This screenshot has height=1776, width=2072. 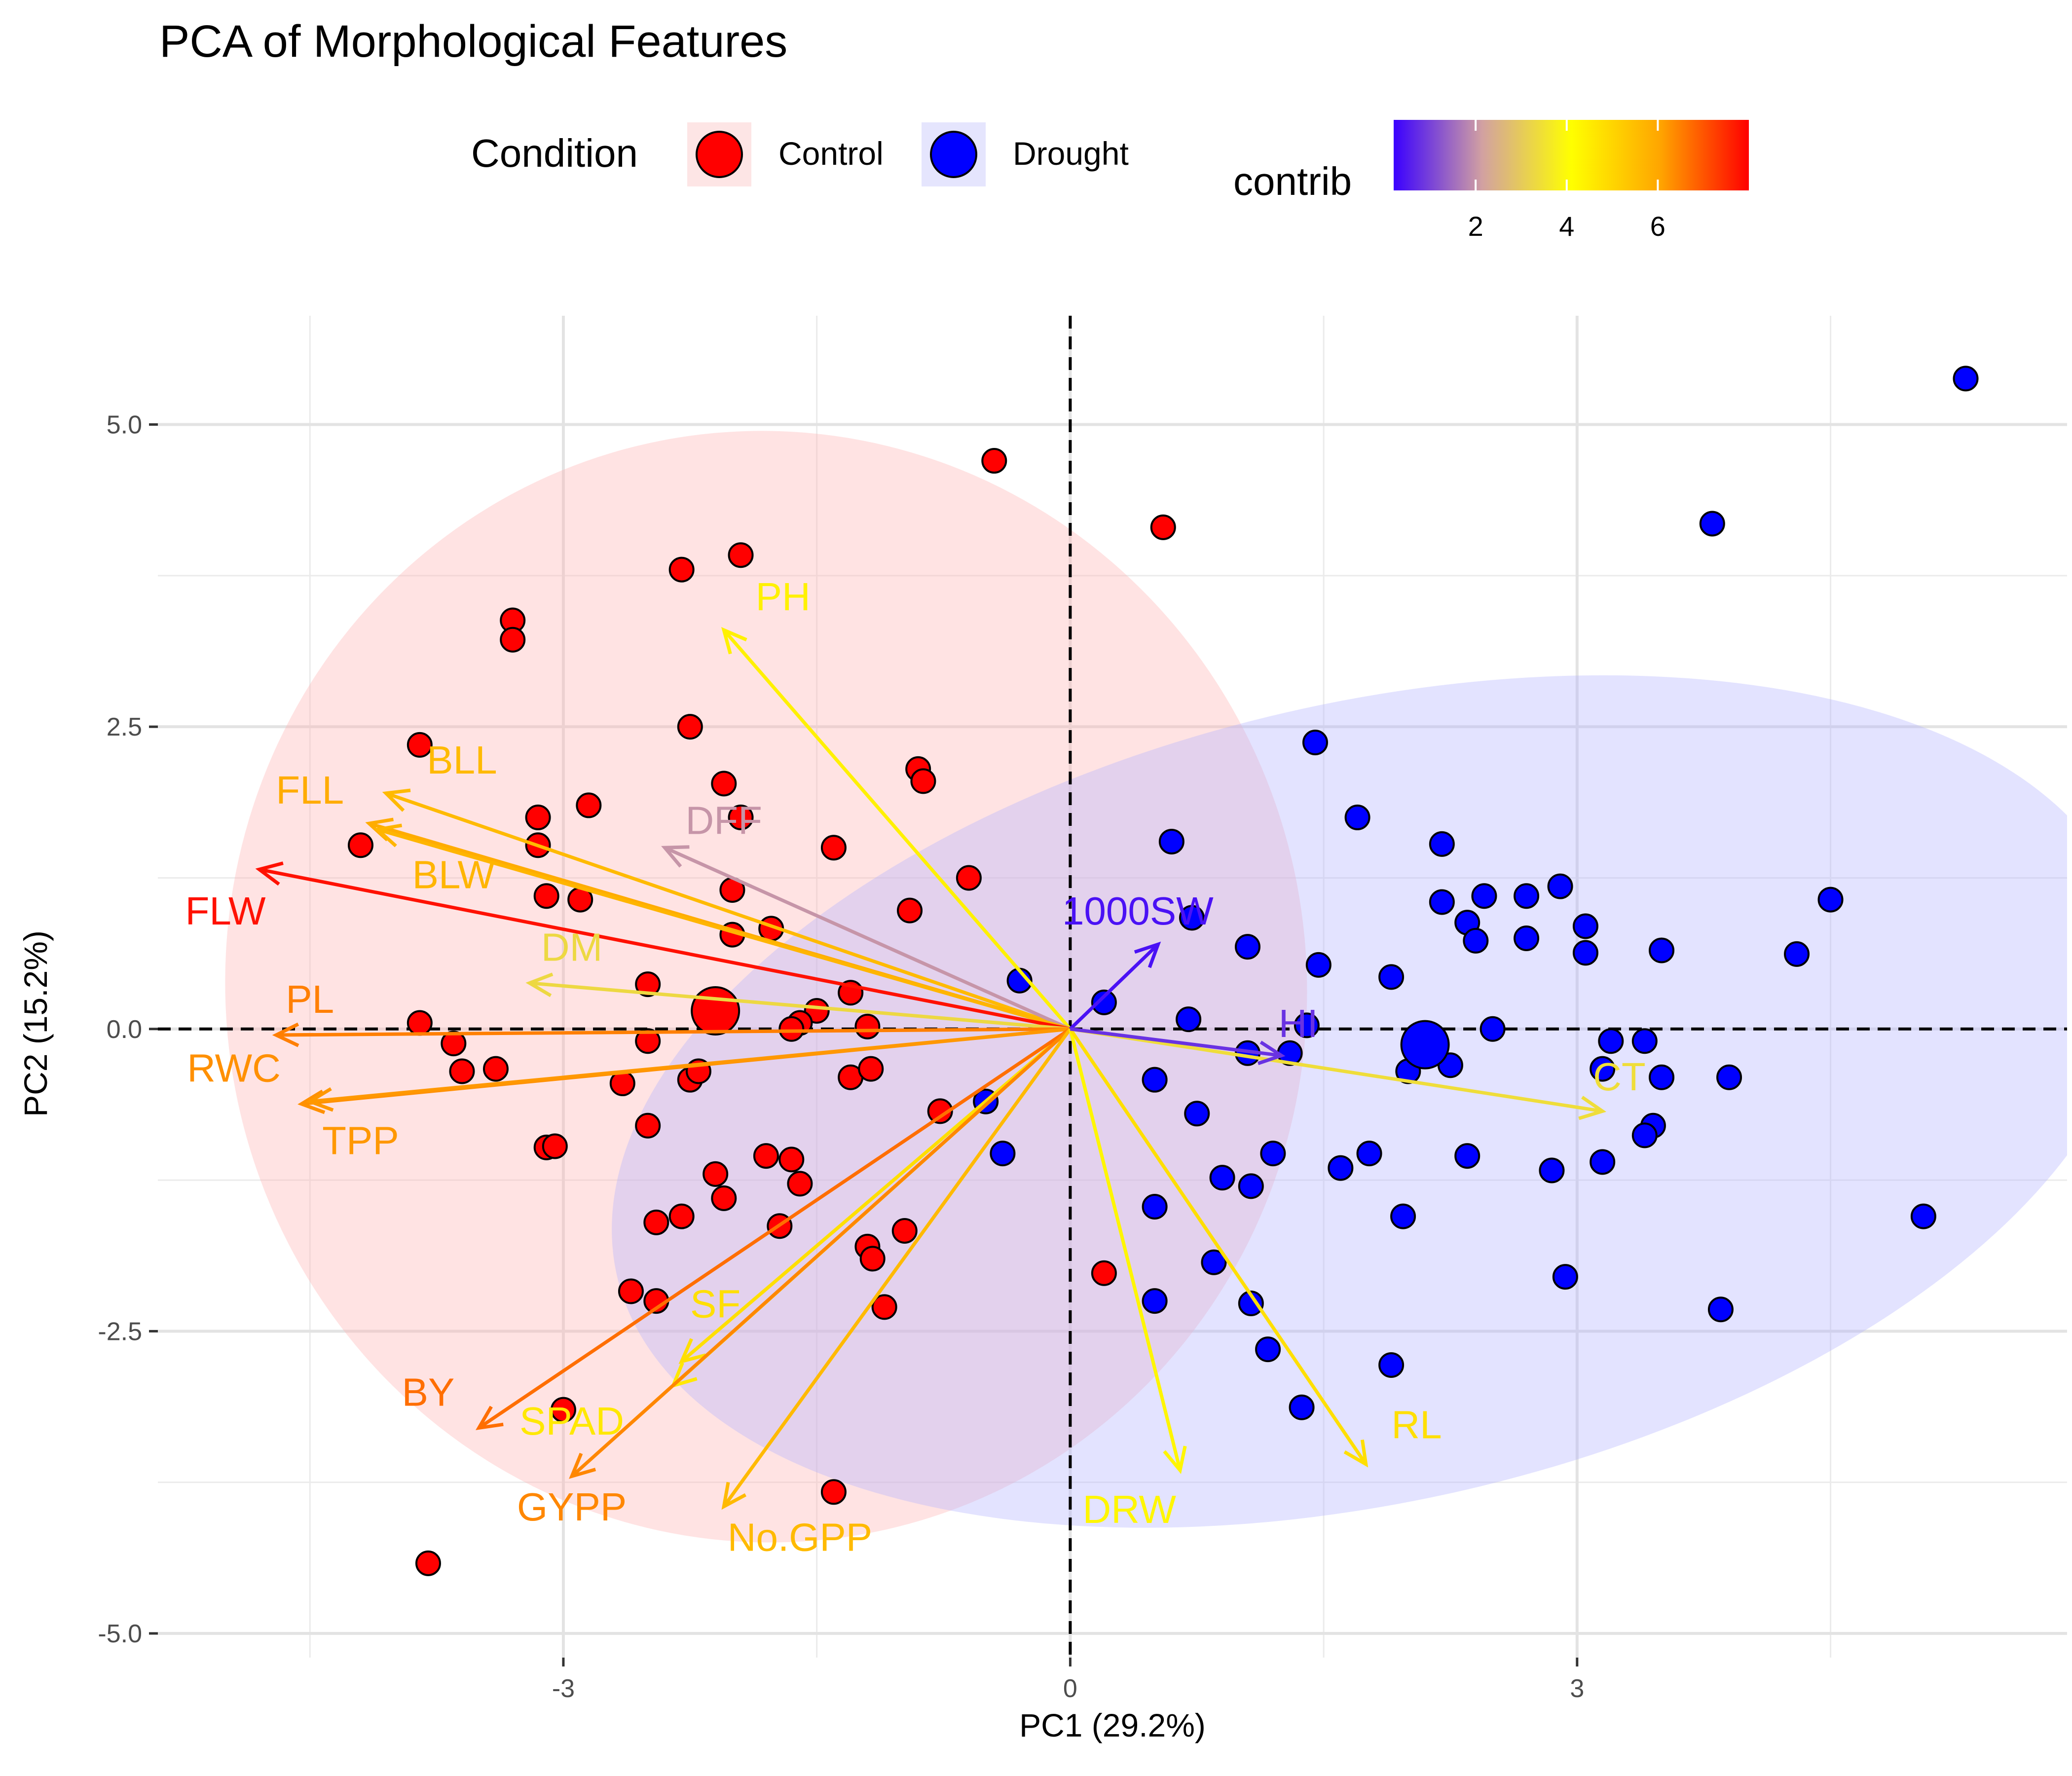 I want to click on arrow-head-rwc, so click(x=312, y=1101).